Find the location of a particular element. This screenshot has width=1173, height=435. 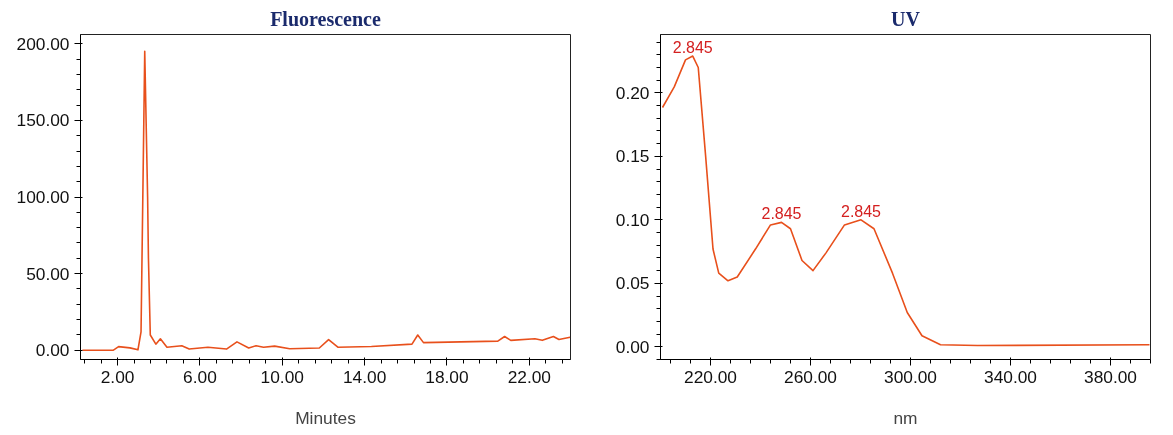

y-tick-label: 100.00 is located at coordinates (43, 197).